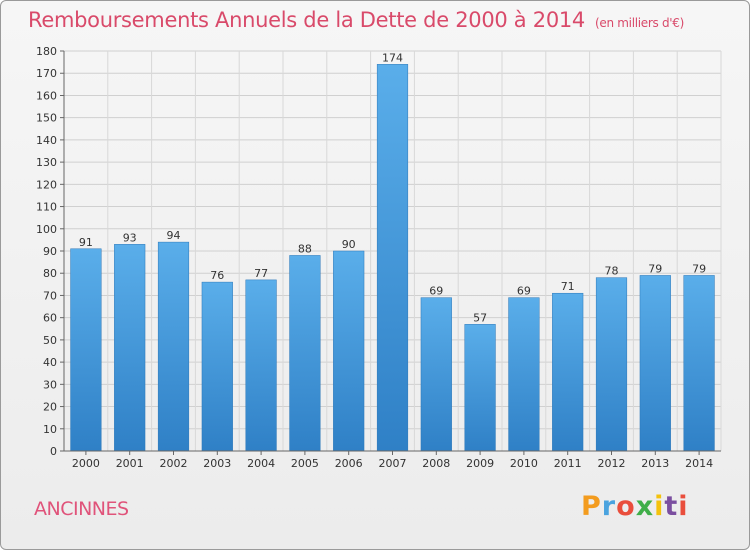 The height and width of the screenshot is (550, 750). What do you see at coordinates (46, 140) in the screenshot?
I see `y-tick-label: 140` at bounding box center [46, 140].